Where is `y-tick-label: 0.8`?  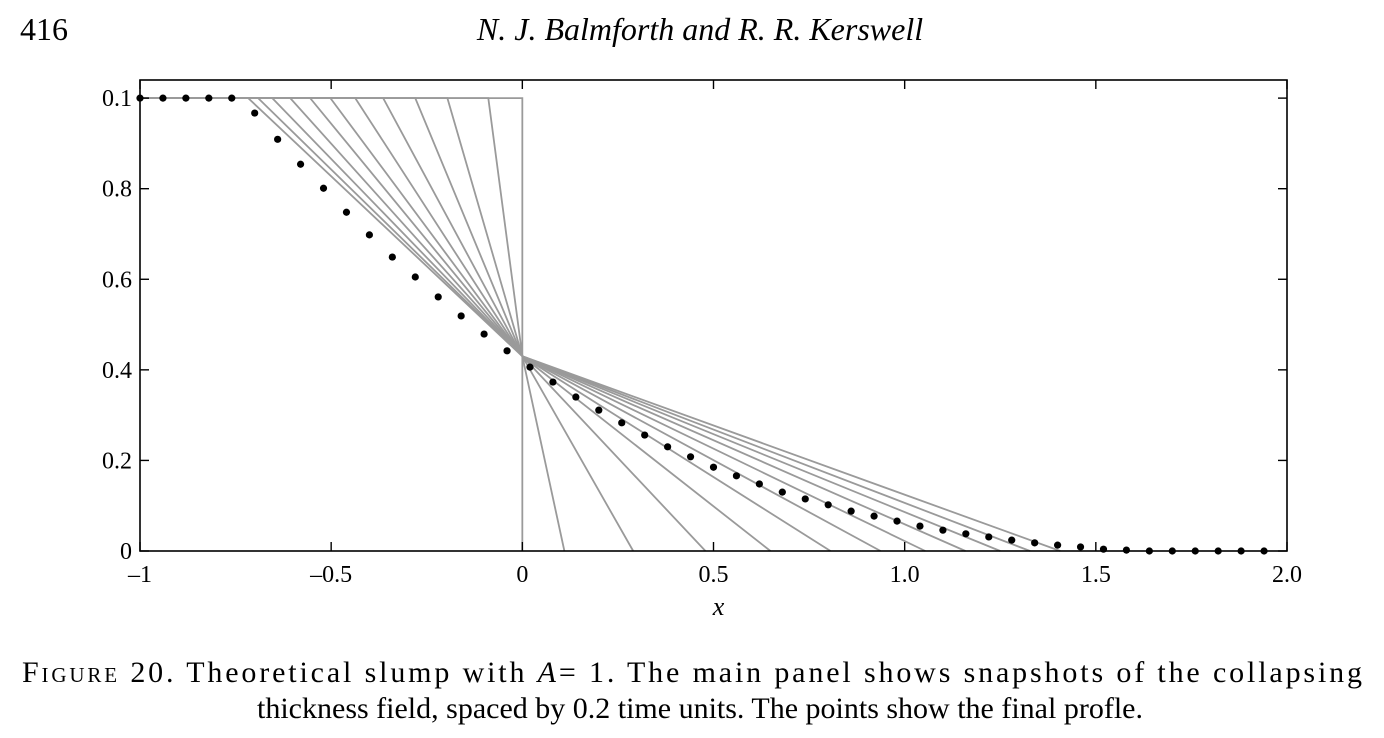 y-tick-label: 0.8 is located at coordinates (117, 190).